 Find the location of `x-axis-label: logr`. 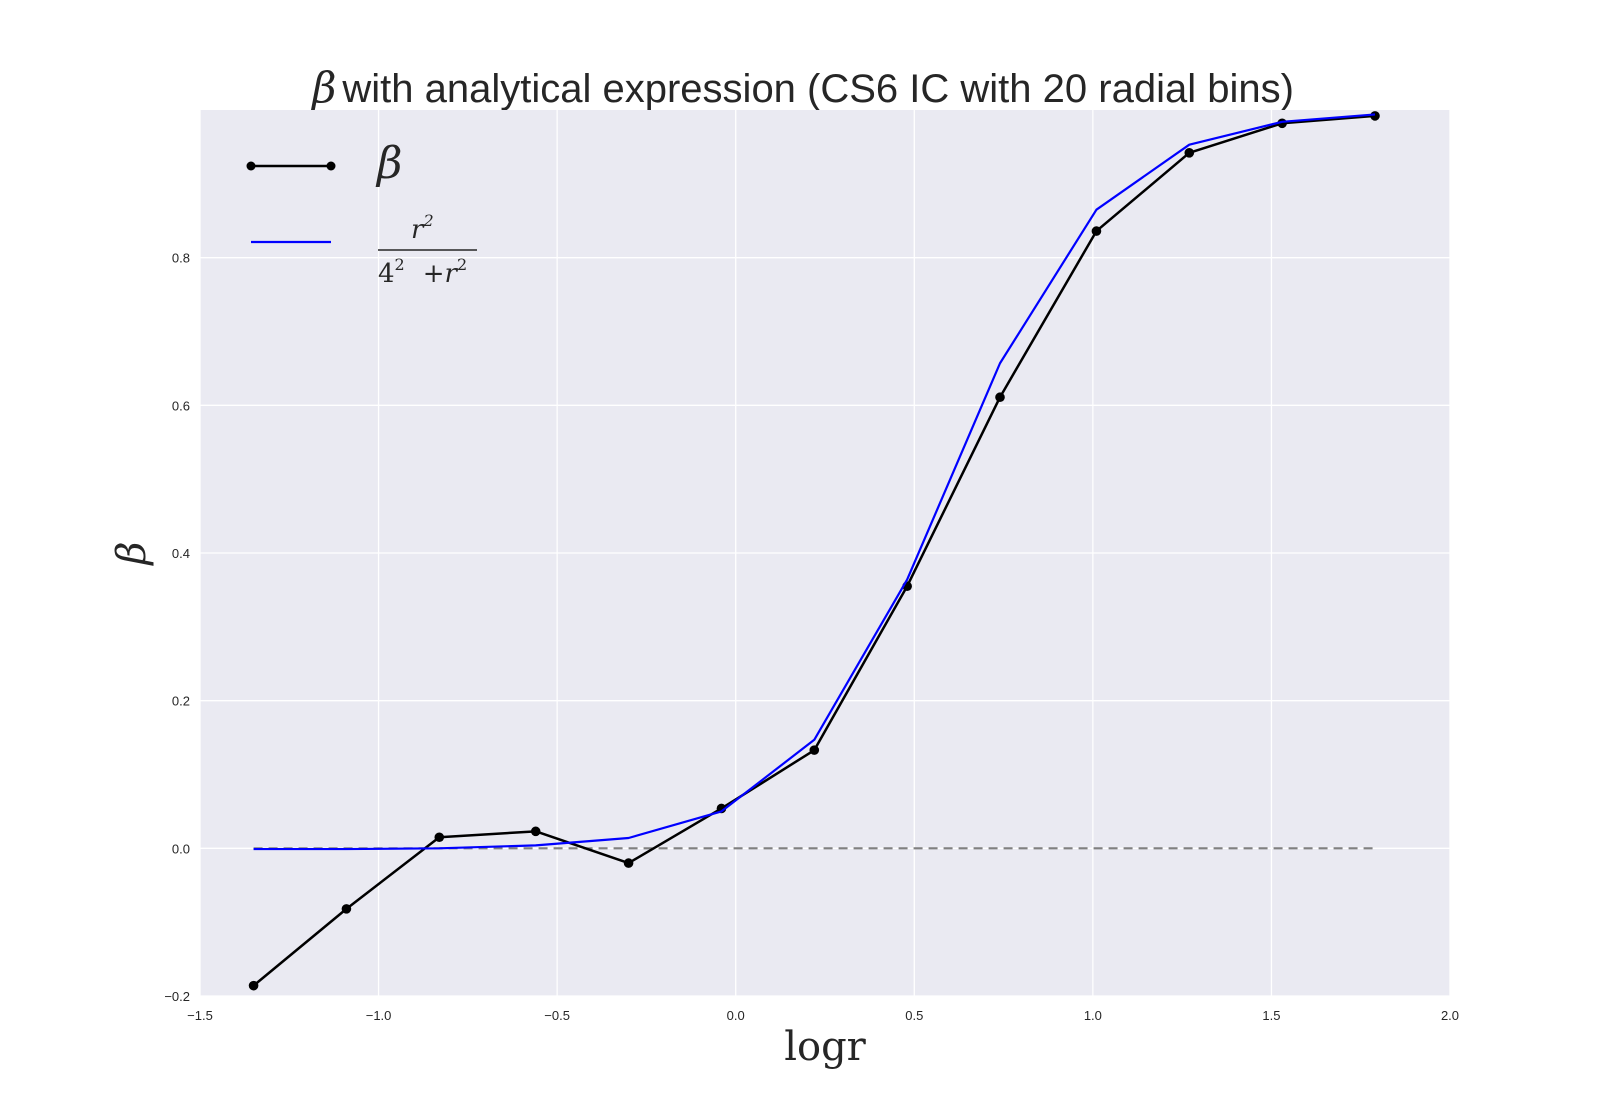

x-axis-label: logr is located at coordinates (825, 1047).